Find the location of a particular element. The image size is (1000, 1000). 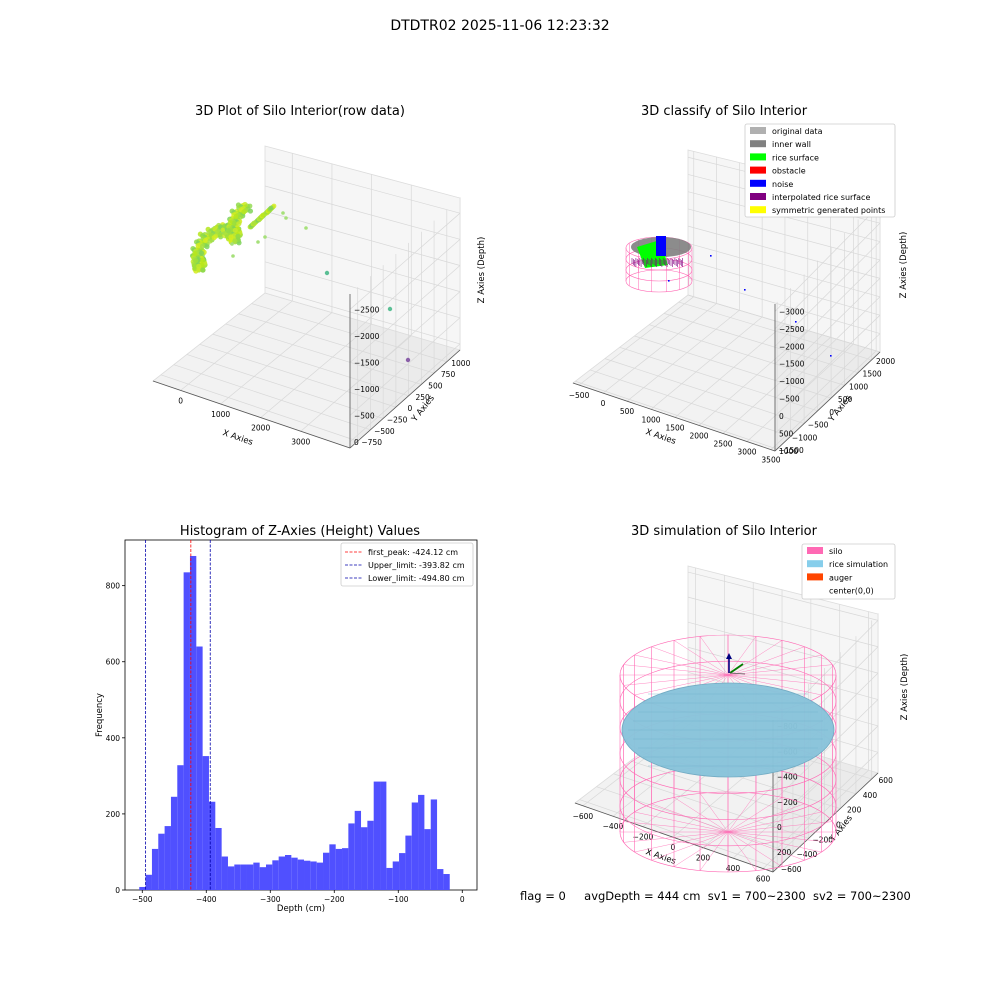

p1-y-tick-label: 250 is located at coordinates (422, 397).